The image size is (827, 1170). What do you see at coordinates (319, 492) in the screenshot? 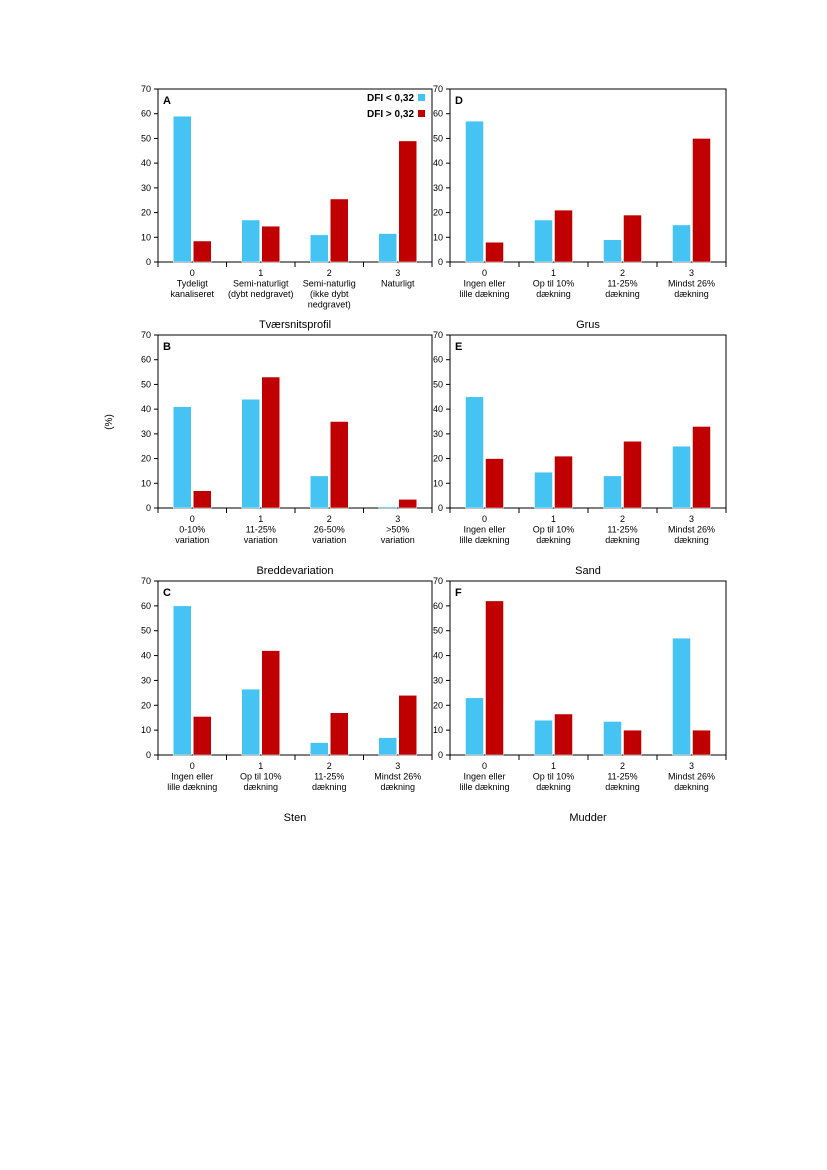
I see `bar-b-cat2-series1` at bounding box center [319, 492].